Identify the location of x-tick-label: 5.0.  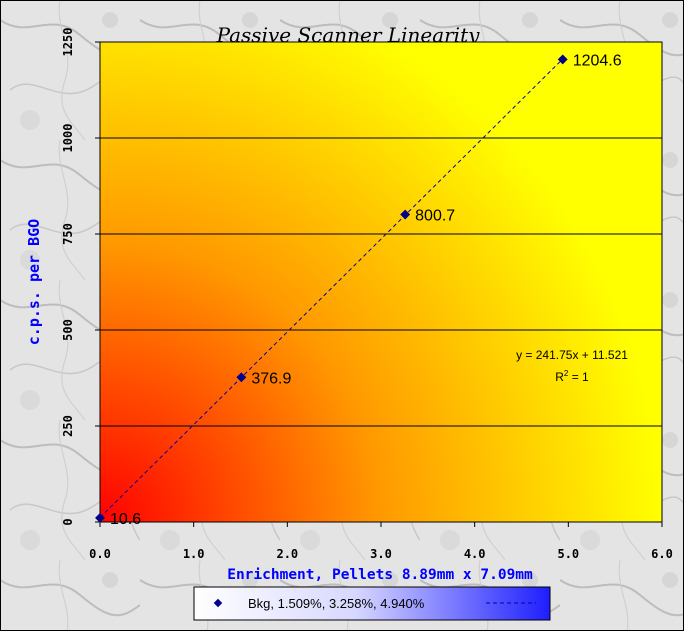
(568, 554).